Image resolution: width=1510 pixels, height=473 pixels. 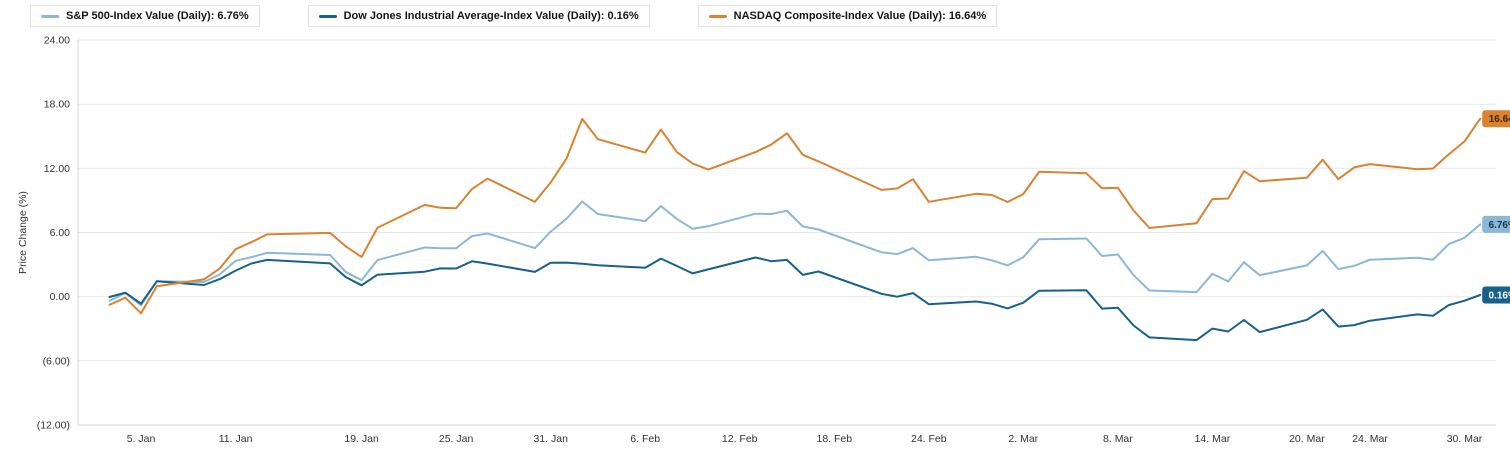 What do you see at coordinates (60, 233) in the screenshot?
I see `y-axis-tick-label: 6.00` at bounding box center [60, 233].